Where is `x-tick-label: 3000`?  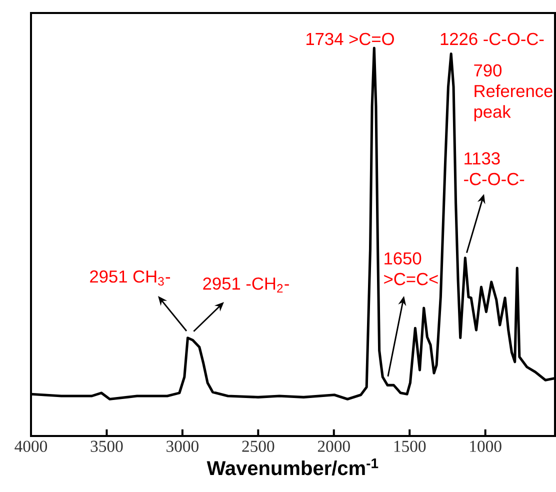
x-tick-label: 3000 is located at coordinates (182, 446).